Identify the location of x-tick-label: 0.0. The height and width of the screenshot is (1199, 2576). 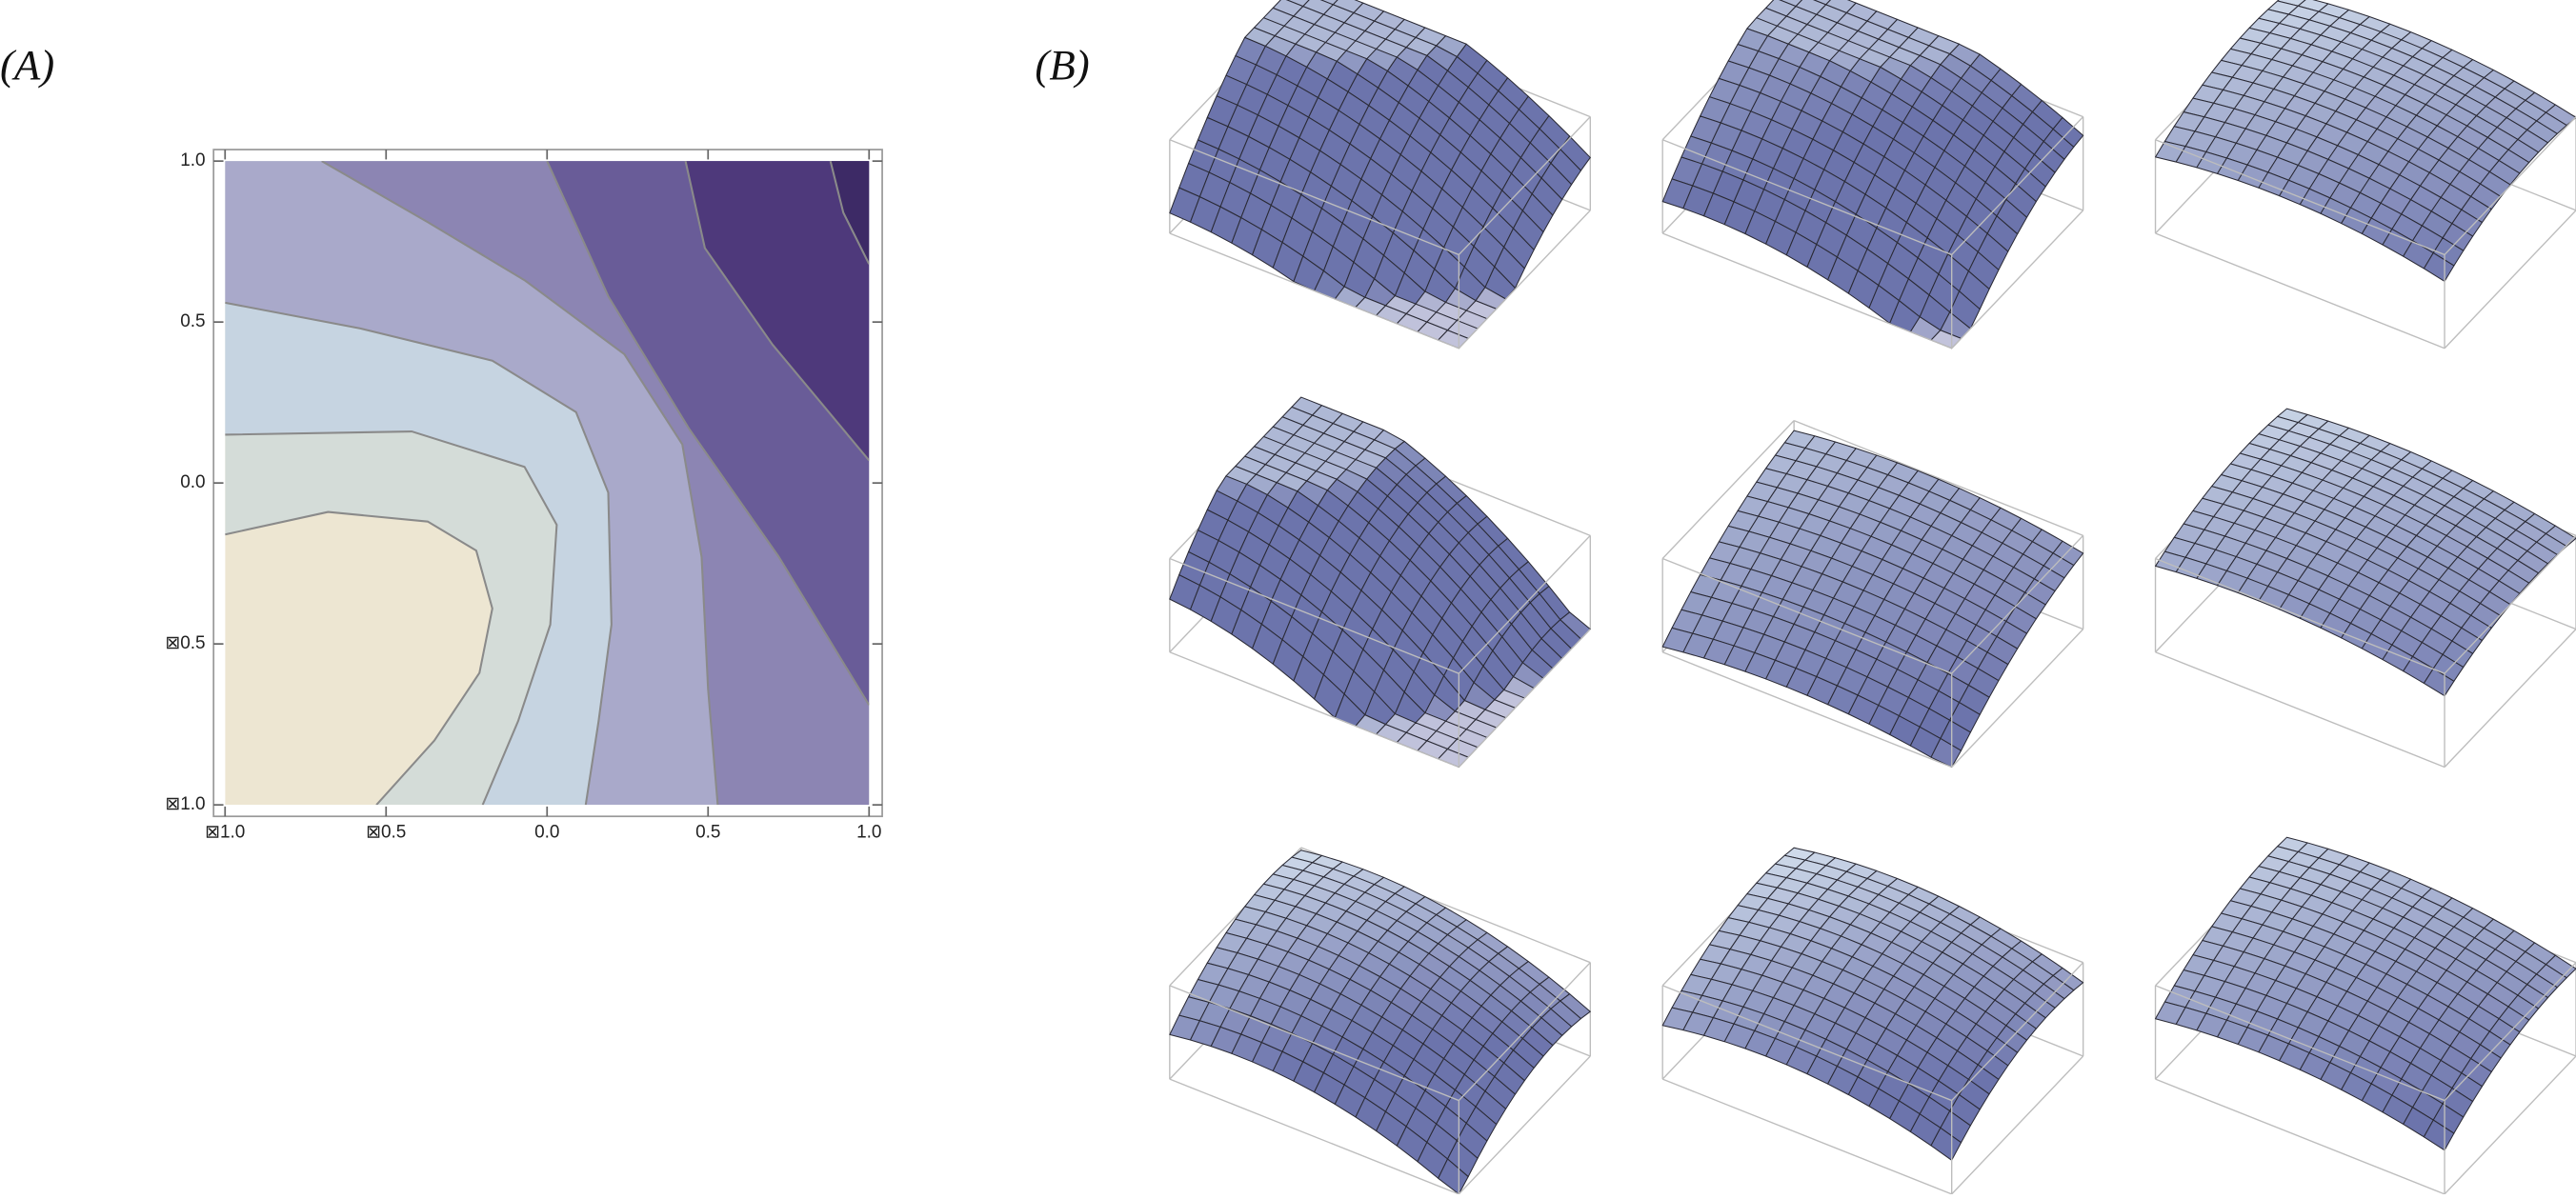
(546, 832).